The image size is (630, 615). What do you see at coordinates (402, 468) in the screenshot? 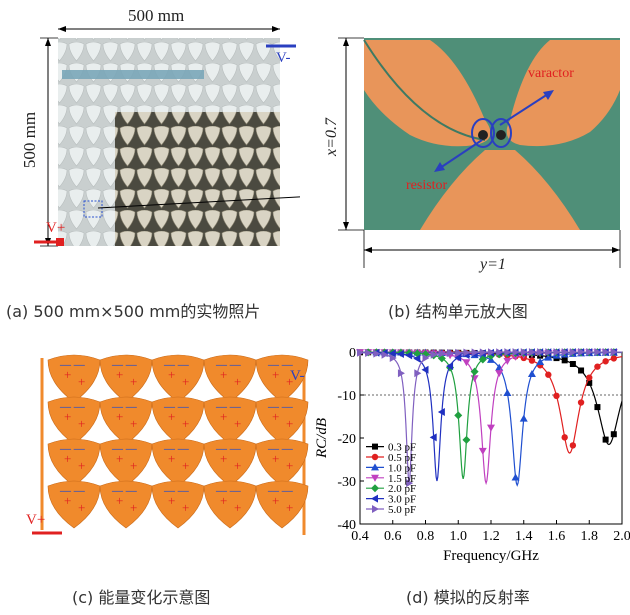
I see `legend-label: 1.0 pF` at bounding box center [402, 468].